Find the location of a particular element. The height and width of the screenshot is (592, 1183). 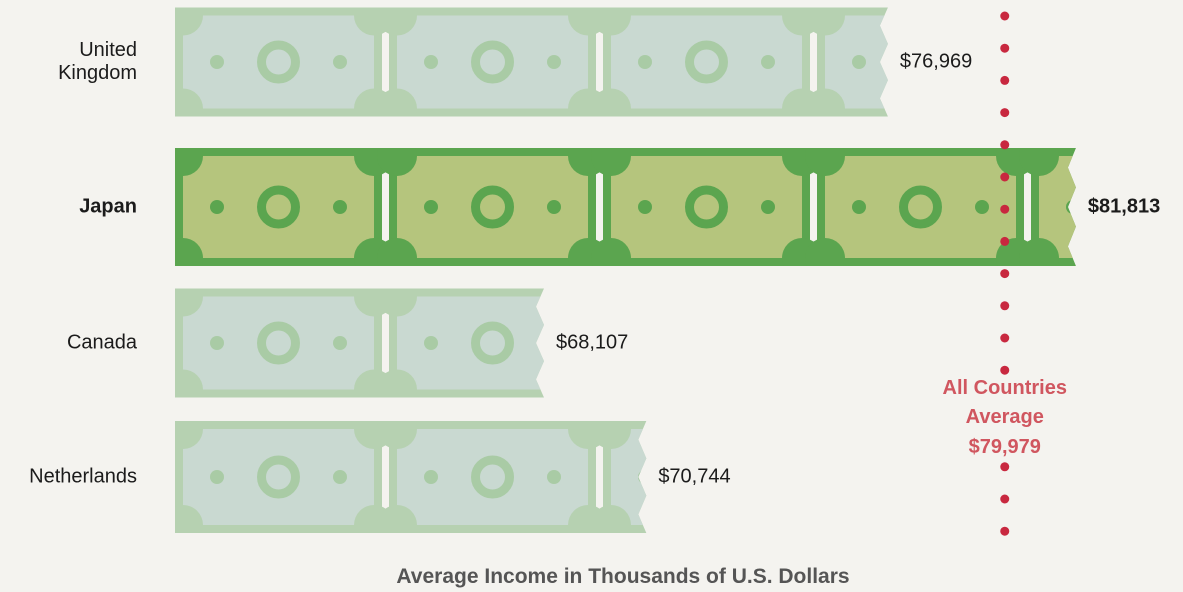

value-label: $68,107 is located at coordinates (592, 342).